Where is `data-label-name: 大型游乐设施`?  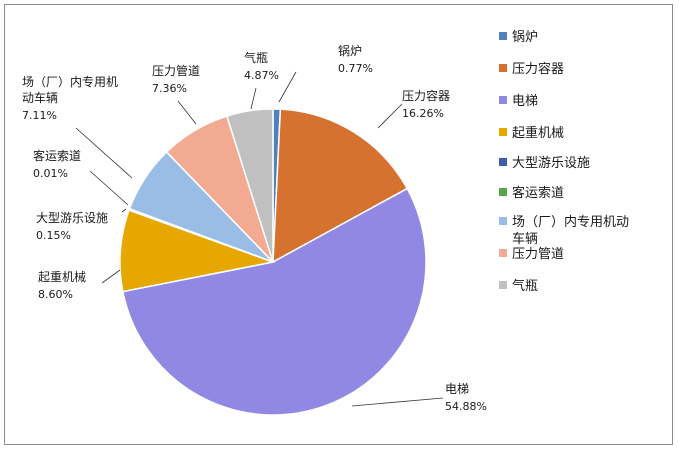 data-label-name: 大型游乐设施 is located at coordinates (72, 218).